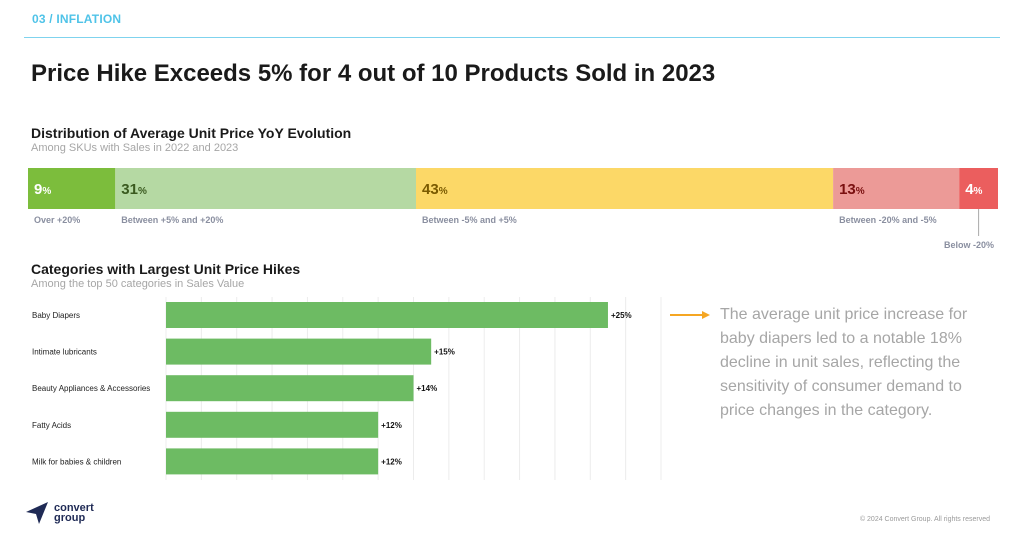  Describe the element at coordinates (134, 189) in the screenshot. I see `segment-value: 31%` at that location.